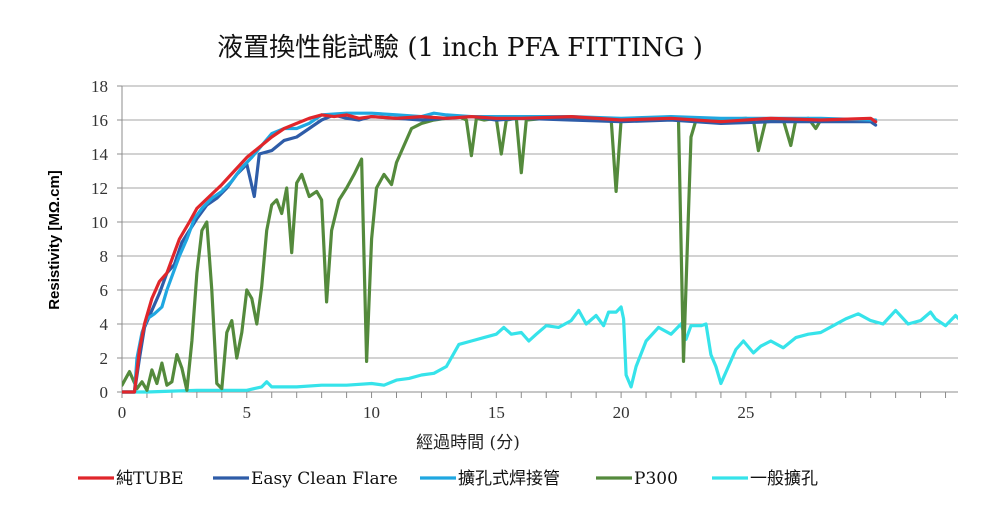 Image resolution: width=1000 pixels, height=516 pixels. What do you see at coordinates (468, 443) in the screenshot?
I see `x-axis-title: 經過時間 (分)` at bounding box center [468, 443].